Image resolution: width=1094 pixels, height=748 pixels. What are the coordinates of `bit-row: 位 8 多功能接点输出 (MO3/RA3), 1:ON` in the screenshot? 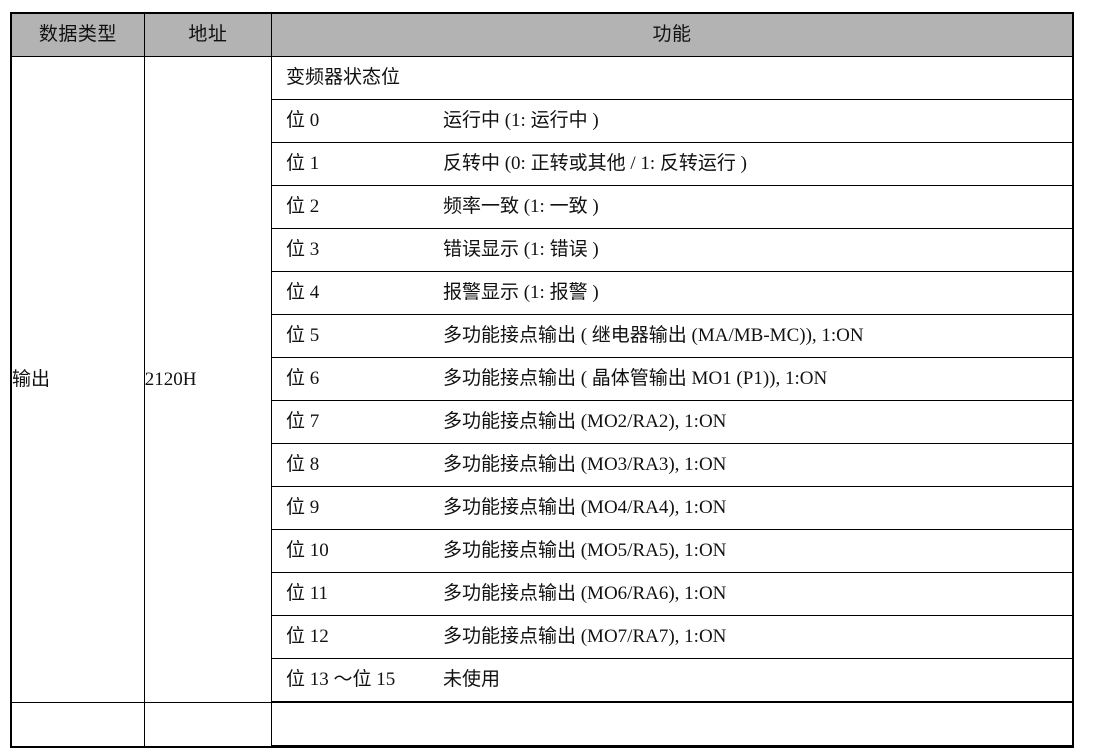 It's located at (671, 465).